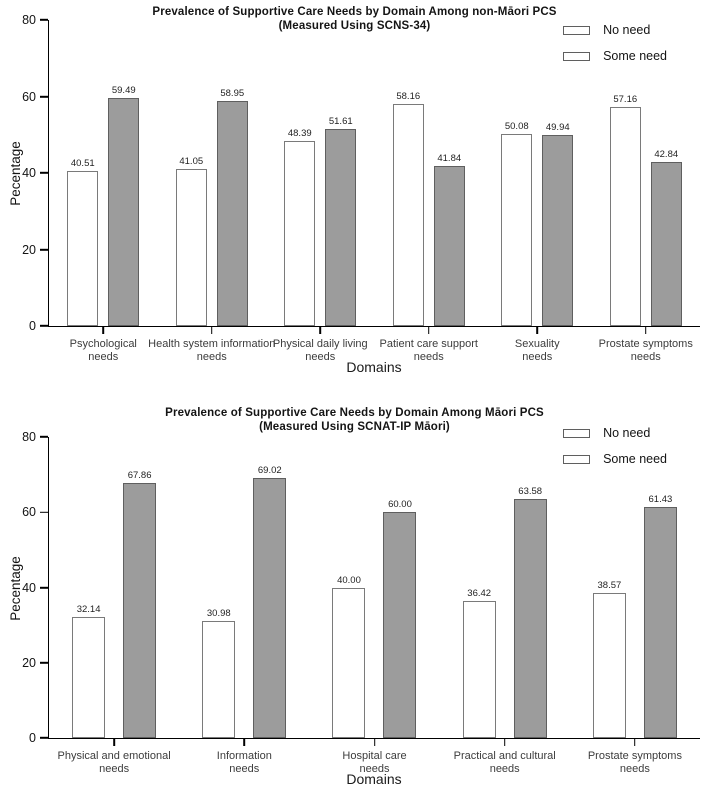 The image size is (709, 798). What do you see at coordinates (32, 326) in the screenshot?
I see `y-axis-tick-label: 0` at bounding box center [32, 326].